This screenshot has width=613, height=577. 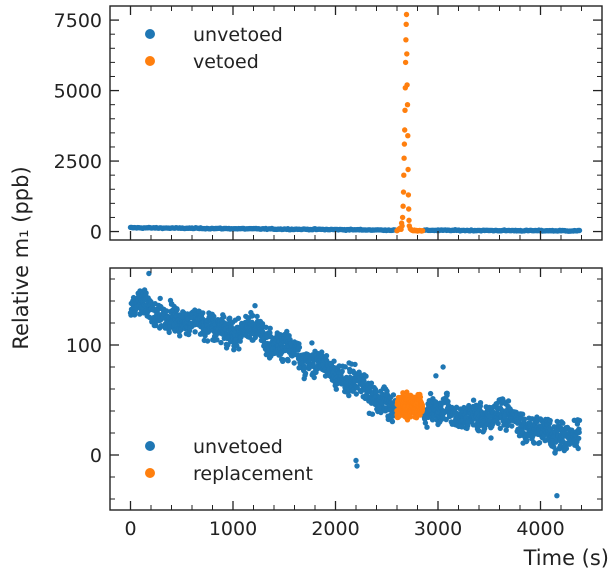 I want to click on bottom-x-tick-label: 3000, so click(x=438, y=529).